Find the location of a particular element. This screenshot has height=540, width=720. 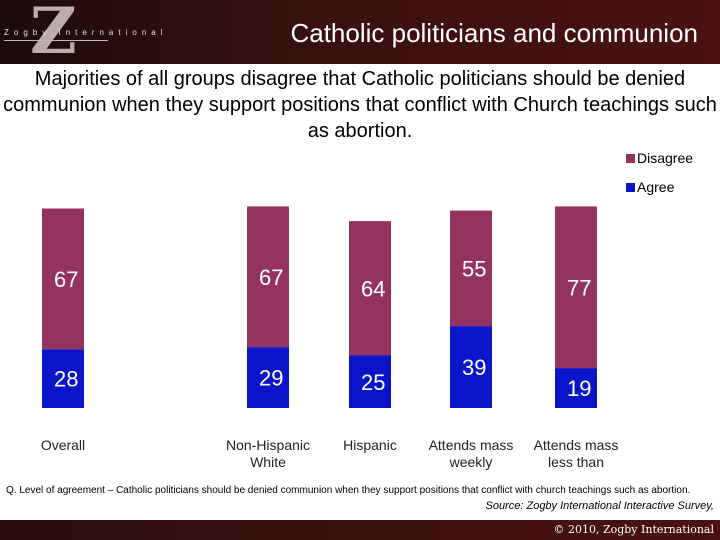

label-disagree-3: 55 is located at coordinates (474, 268).